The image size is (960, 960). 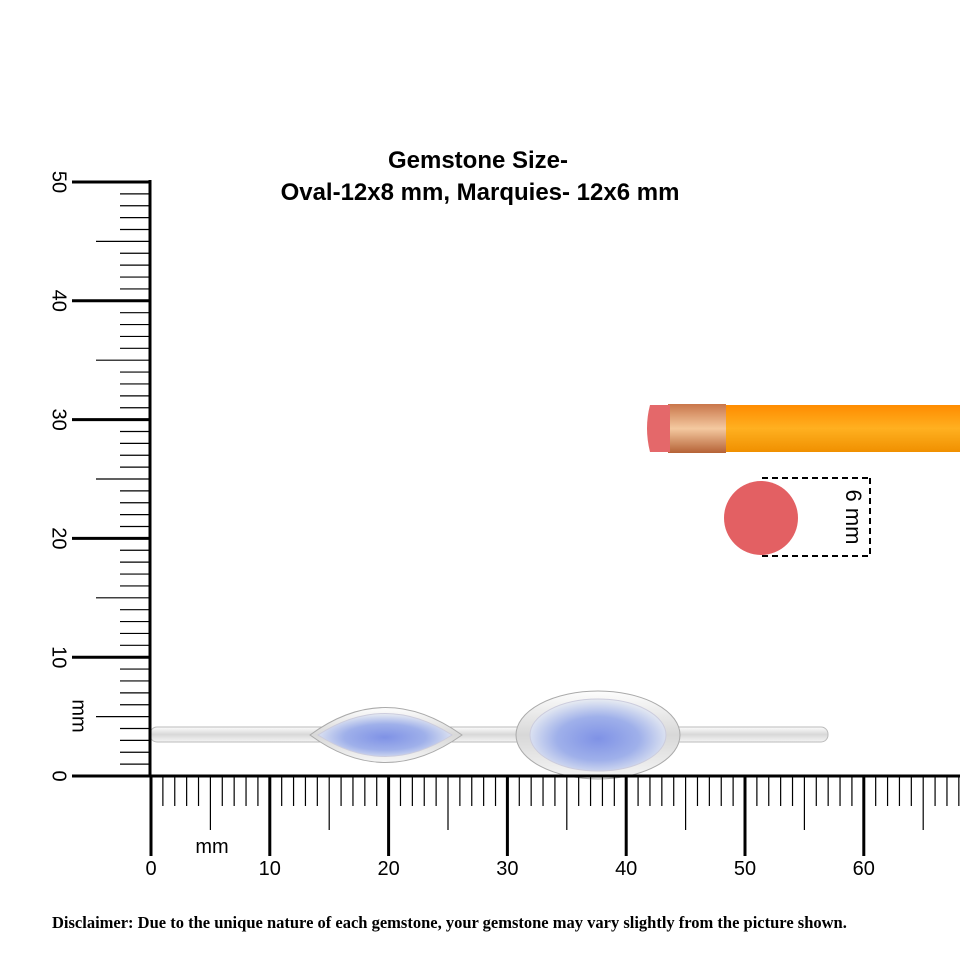 I want to click on title-line: Oval-12x8 mm, Marquies- 12x6 mm, so click(x=480, y=192).